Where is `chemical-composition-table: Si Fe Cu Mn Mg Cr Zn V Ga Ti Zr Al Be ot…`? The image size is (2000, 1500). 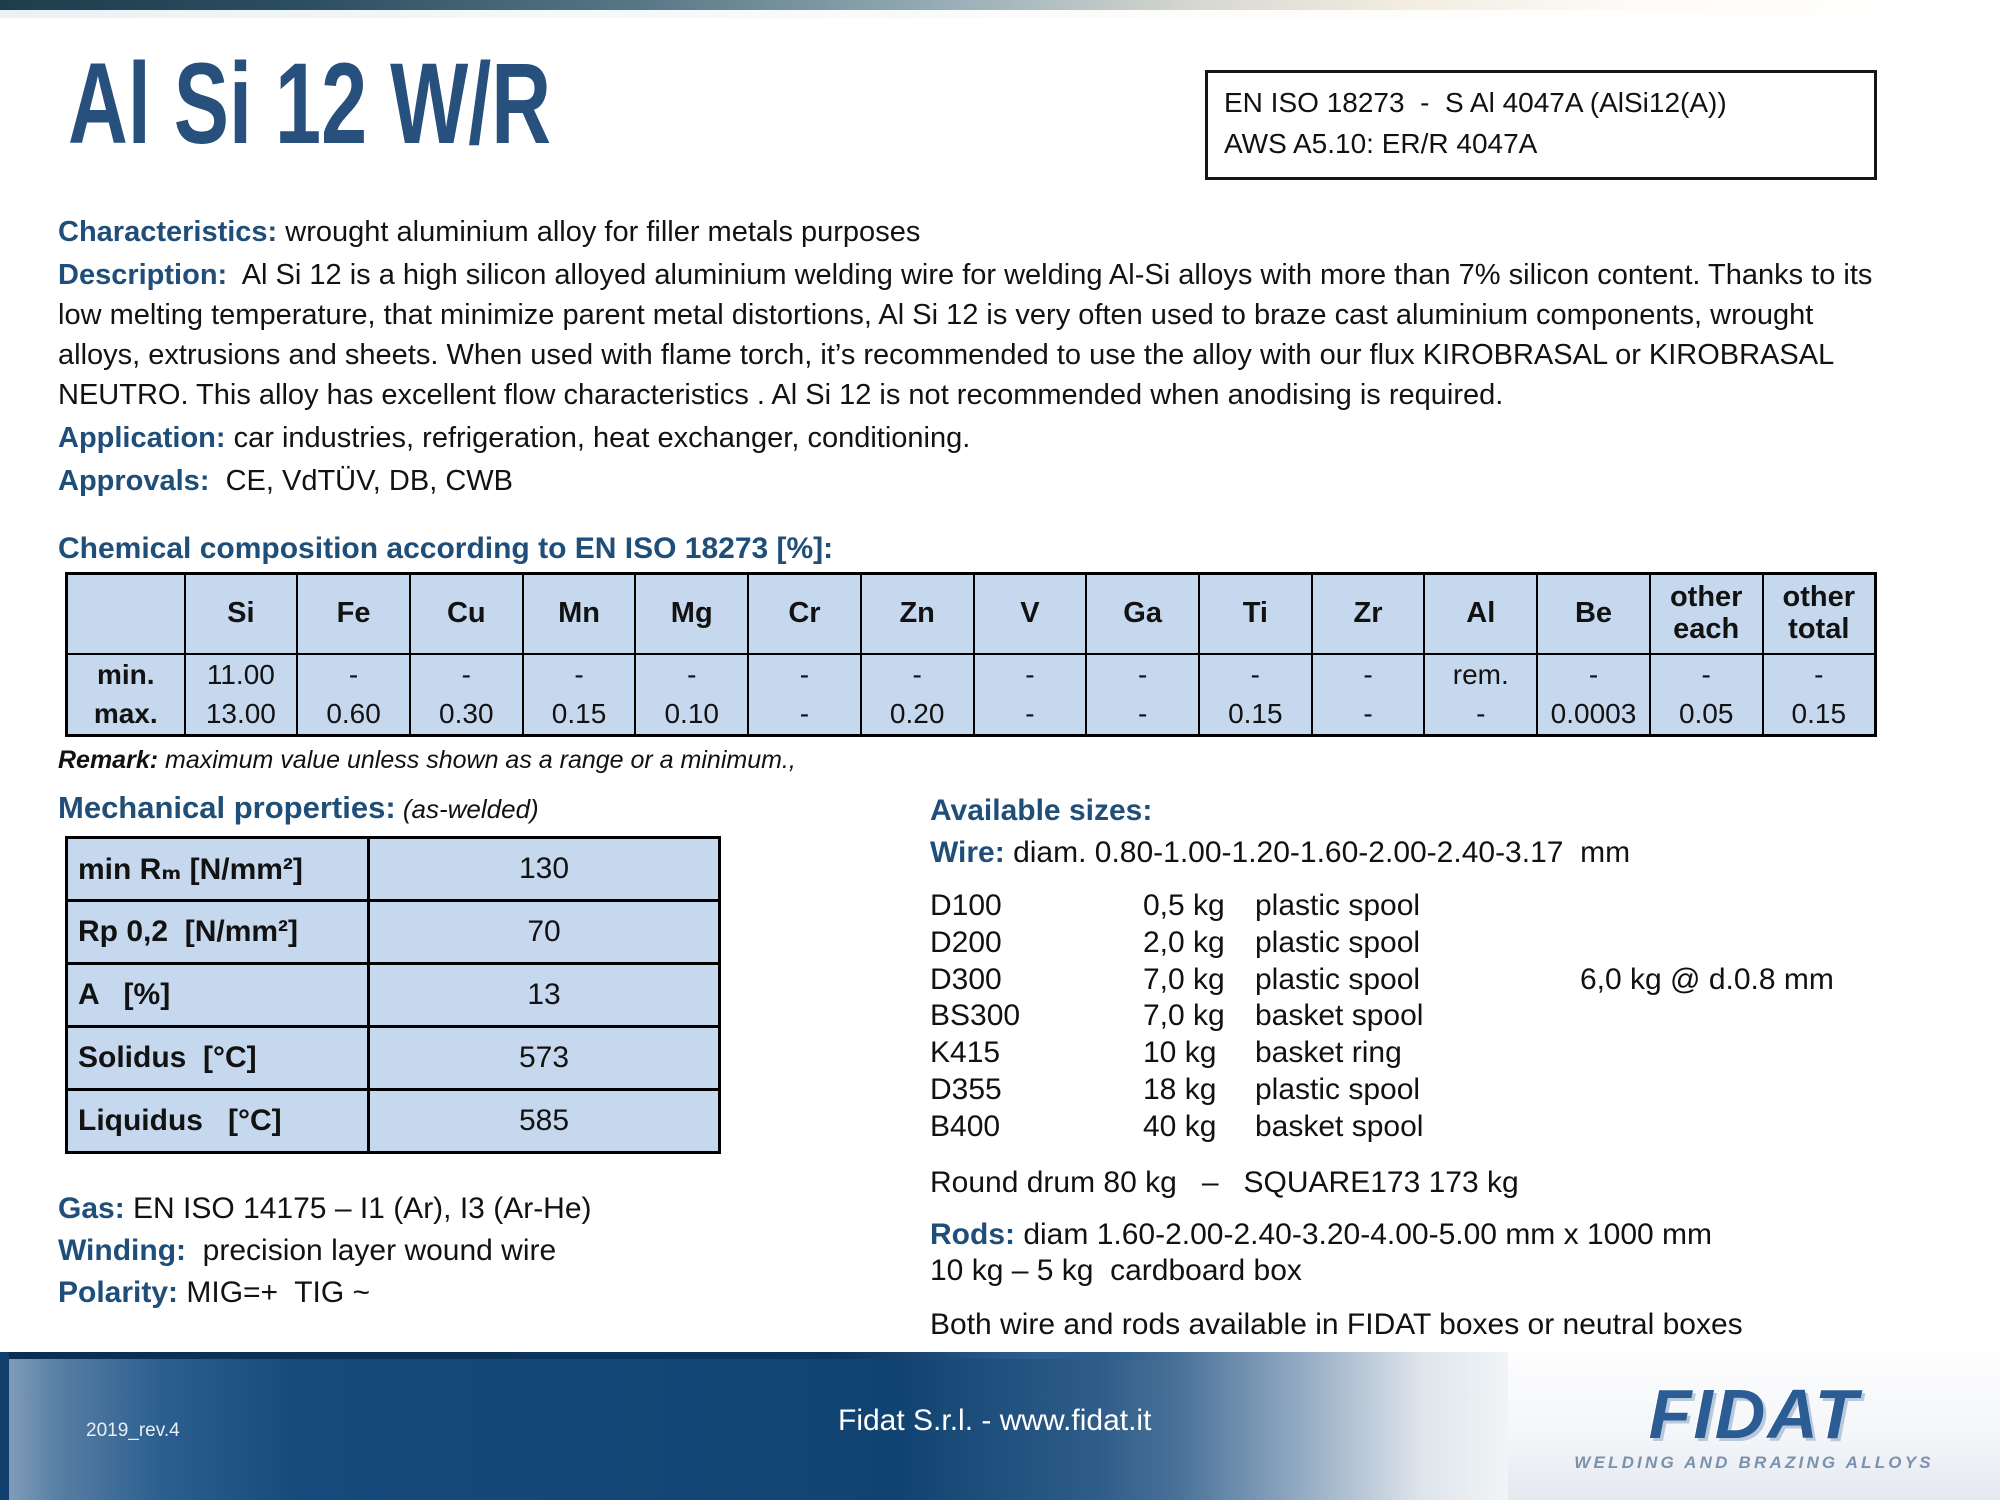
chemical-composition-table: Si Fe Cu Mn Mg Cr Zn V Ga Ti Zr Al Be ot… is located at coordinates (971, 654).